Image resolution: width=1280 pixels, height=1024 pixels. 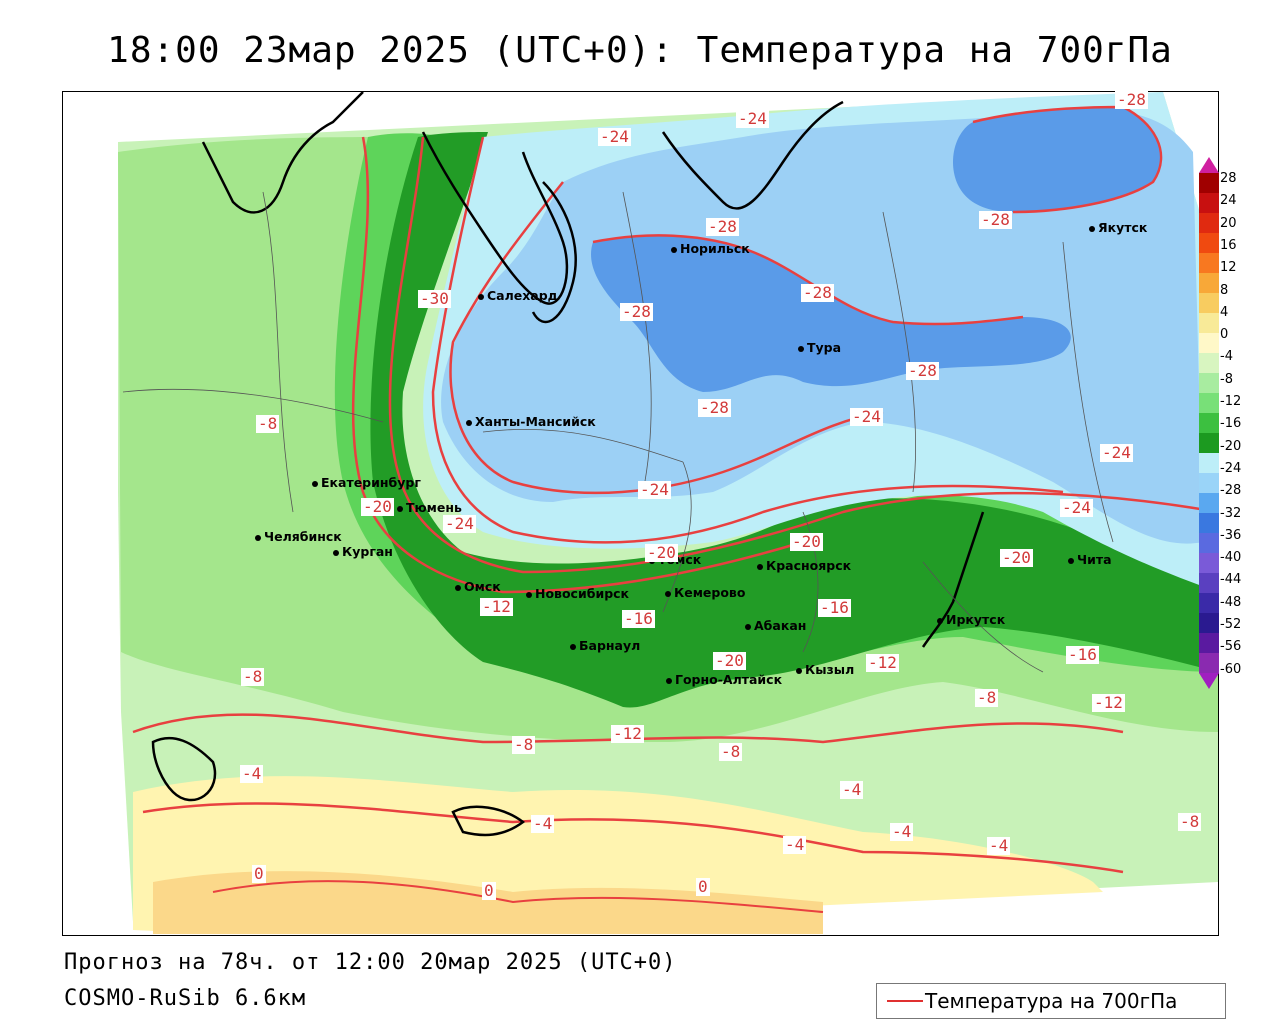 I want to click on colorbar-tick-label: 4, so click(x=1224, y=312).